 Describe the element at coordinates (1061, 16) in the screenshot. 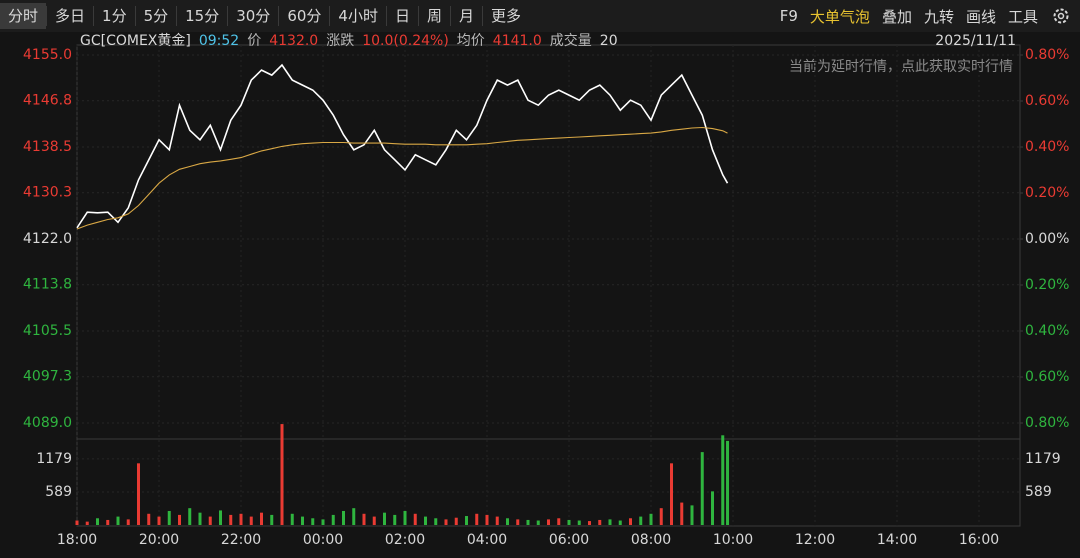

I see `settings-icon` at that location.